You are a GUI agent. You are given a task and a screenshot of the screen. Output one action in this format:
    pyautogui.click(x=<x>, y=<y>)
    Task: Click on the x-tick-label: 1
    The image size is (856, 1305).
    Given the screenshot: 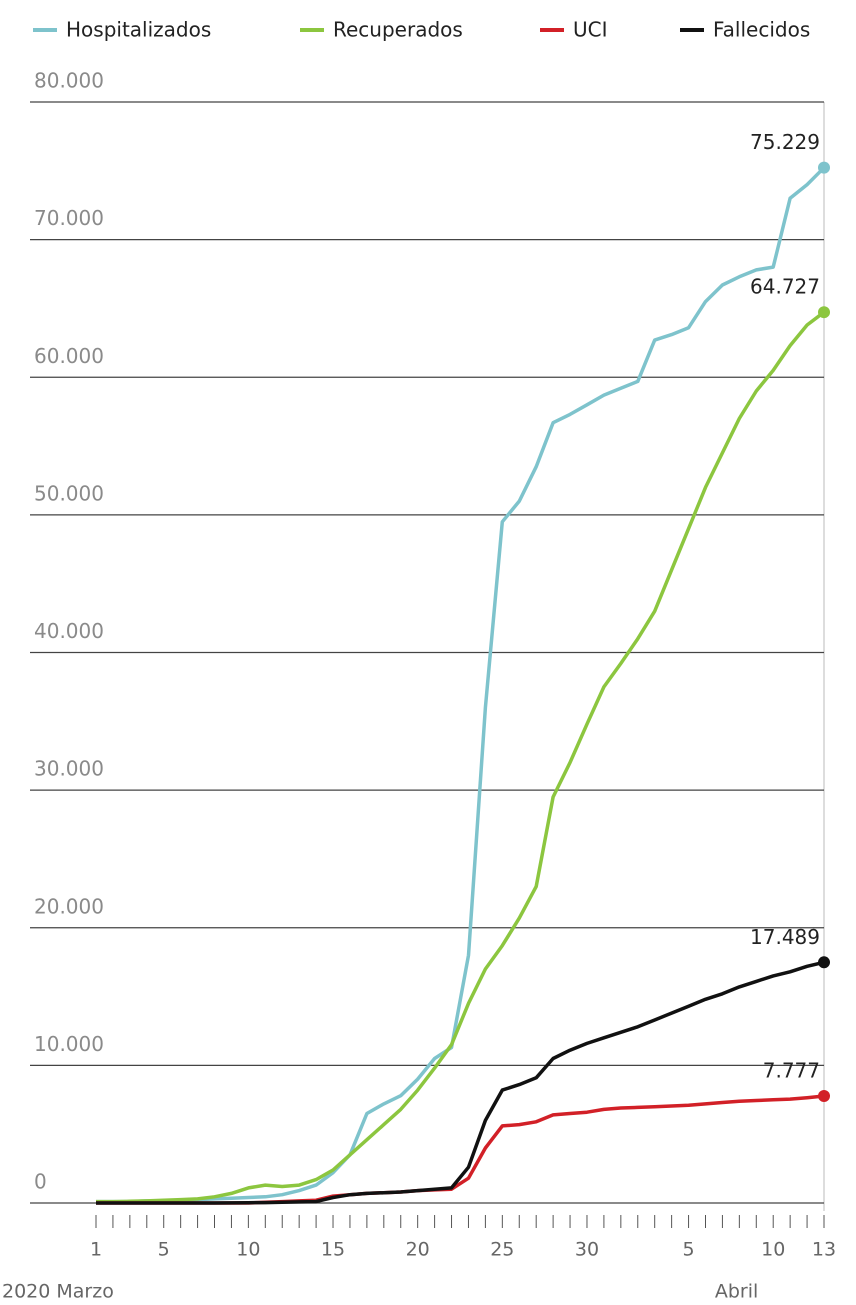 What is the action you would take?
    pyautogui.click(x=96, y=1250)
    